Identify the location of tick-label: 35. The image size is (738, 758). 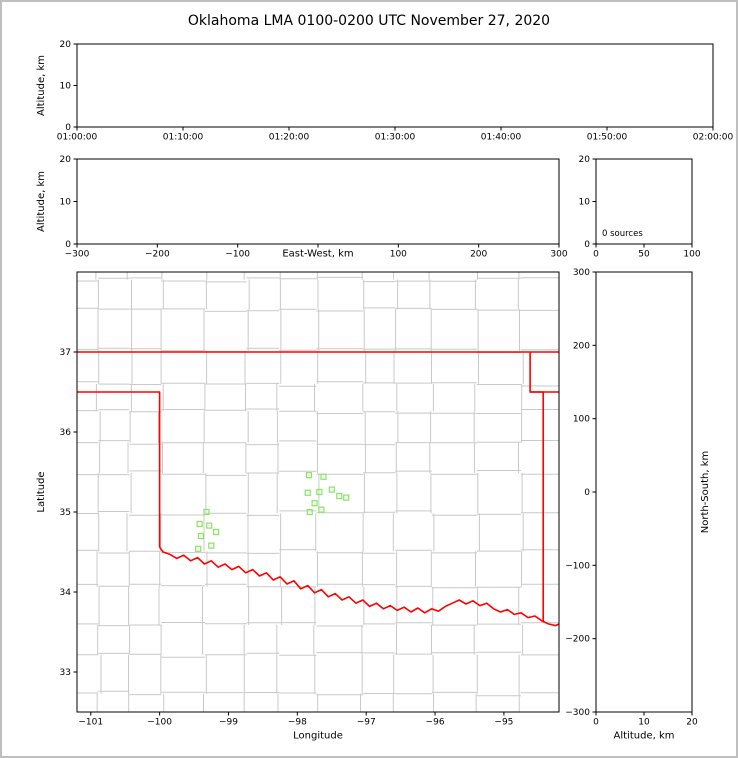
(65, 513).